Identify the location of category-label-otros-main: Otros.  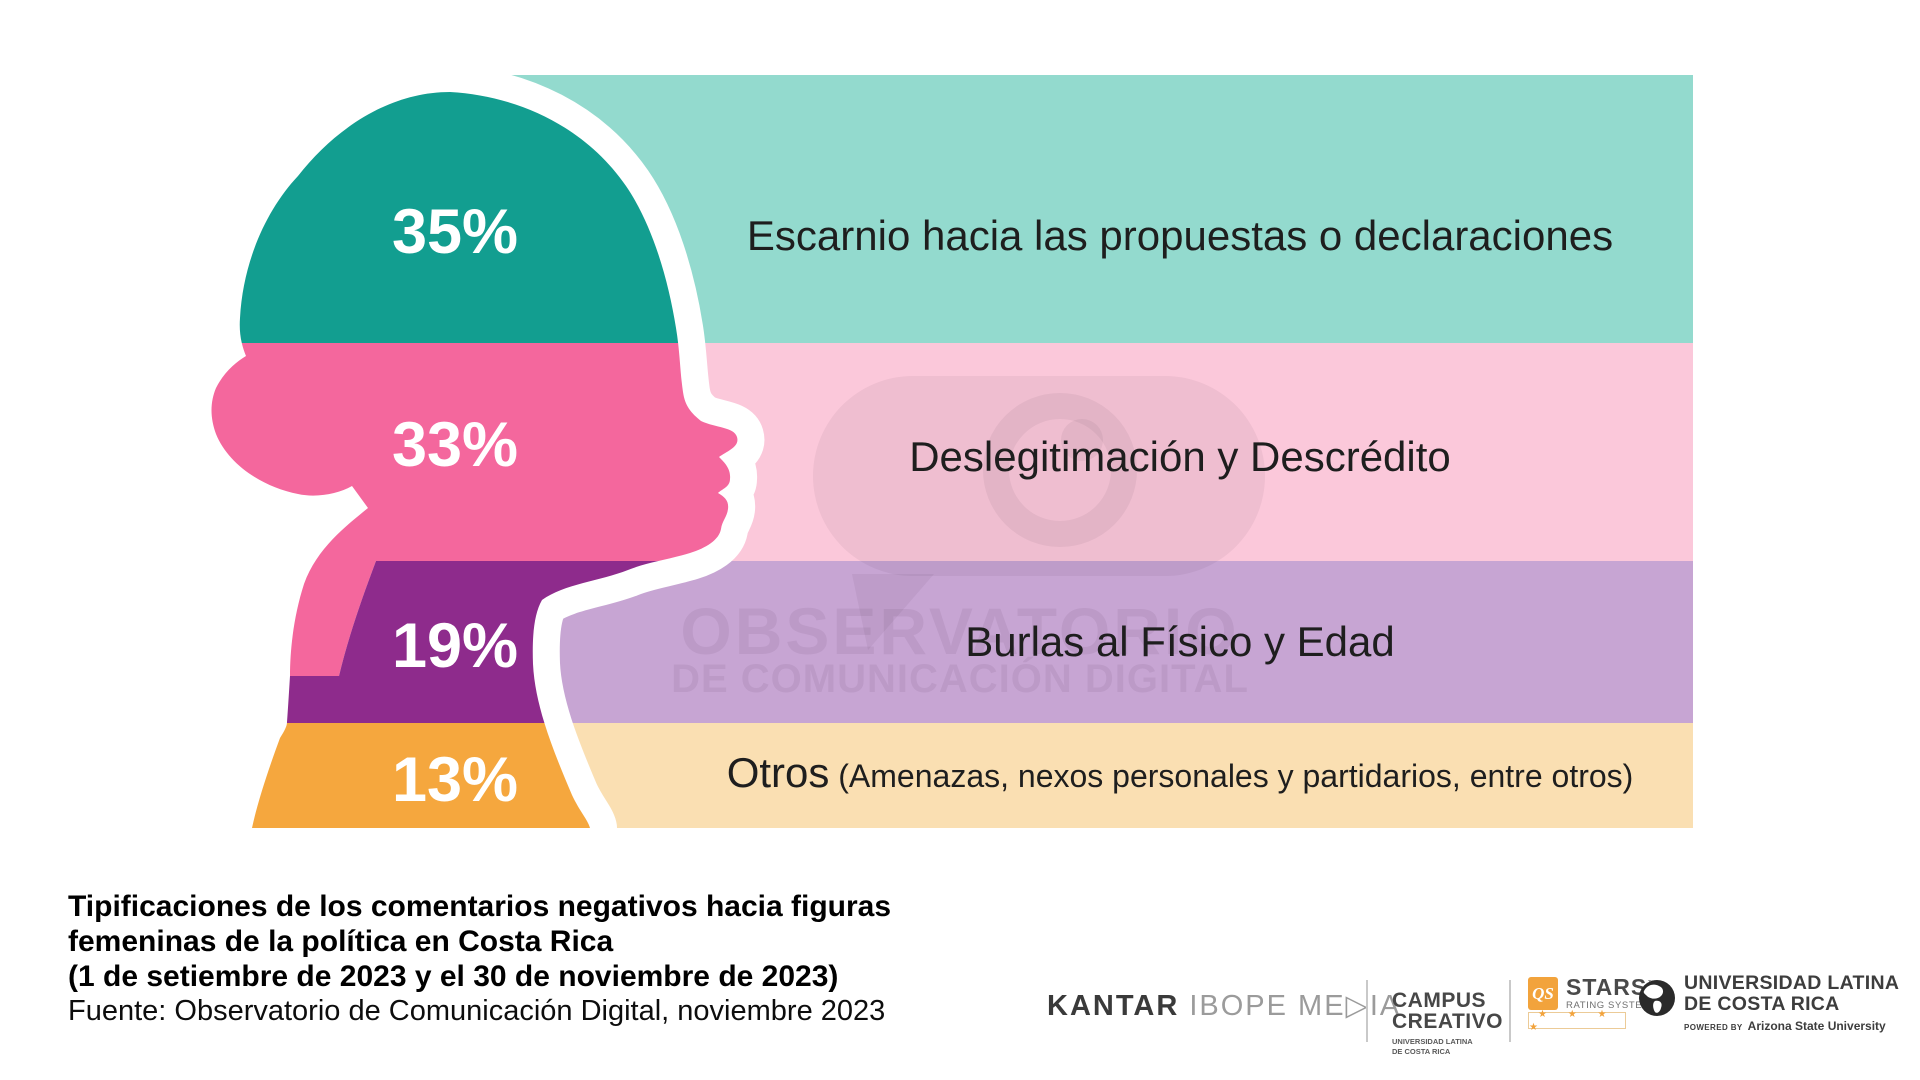
(778, 772).